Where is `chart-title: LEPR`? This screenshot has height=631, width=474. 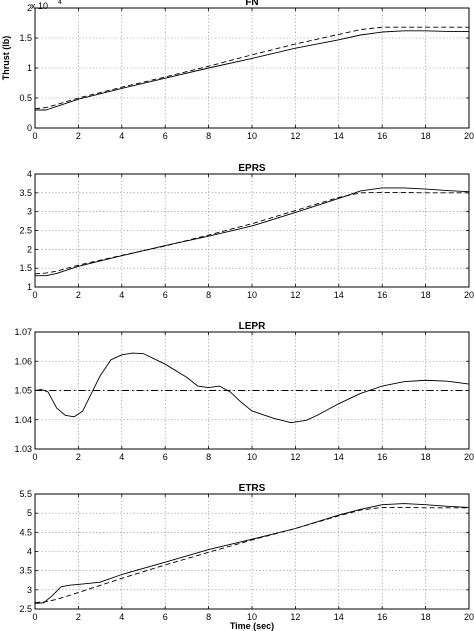
chart-title: LEPR is located at coordinates (252, 326).